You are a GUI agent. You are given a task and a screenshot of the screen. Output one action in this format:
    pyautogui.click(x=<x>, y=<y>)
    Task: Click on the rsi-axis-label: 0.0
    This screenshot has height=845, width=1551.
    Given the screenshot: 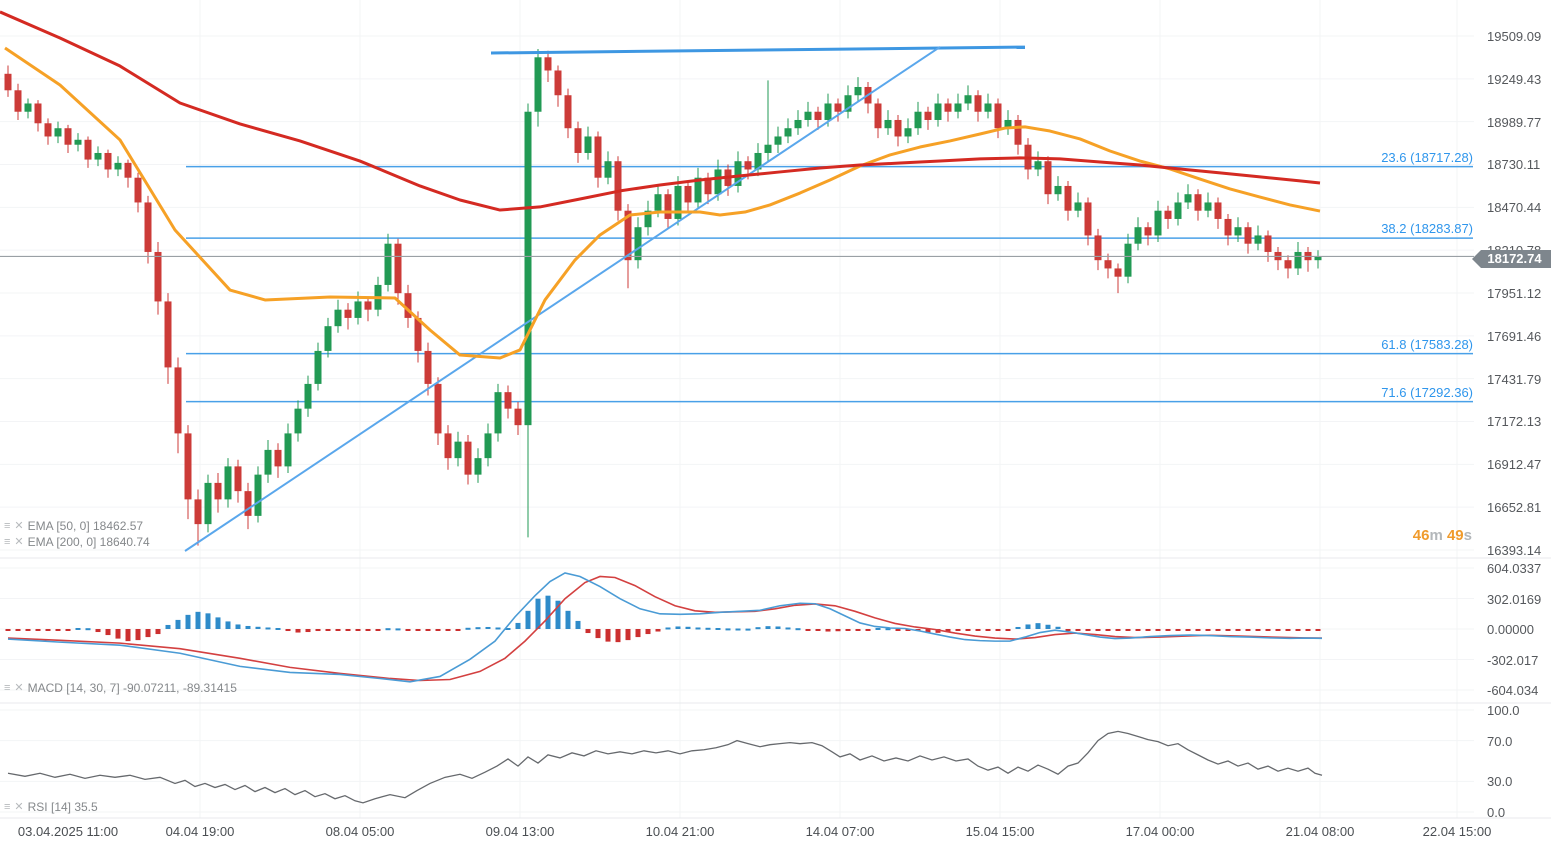 What is the action you would take?
    pyautogui.click(x=1496, y=812)
    